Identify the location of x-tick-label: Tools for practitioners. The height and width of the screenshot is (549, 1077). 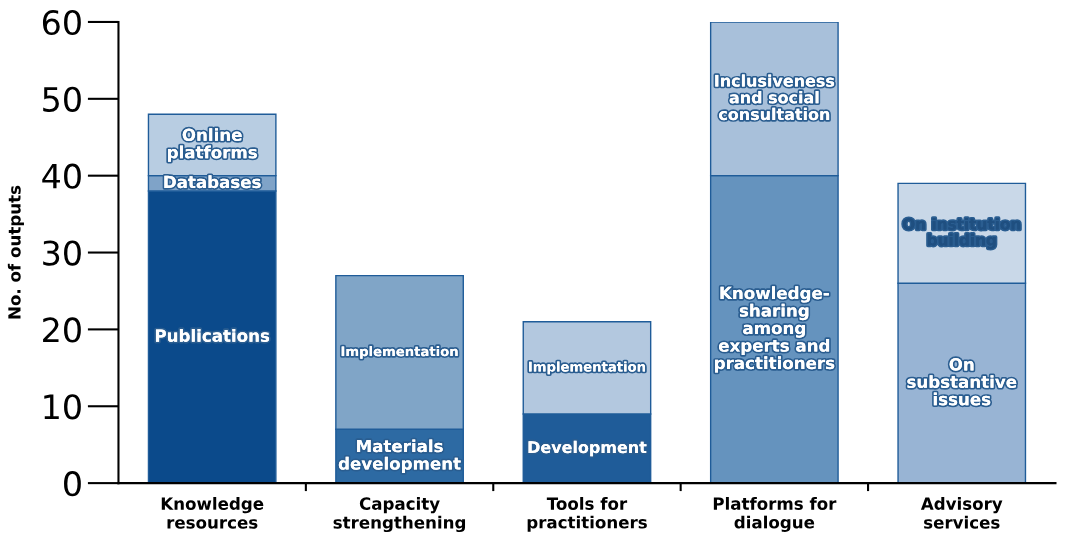
(587, 514).